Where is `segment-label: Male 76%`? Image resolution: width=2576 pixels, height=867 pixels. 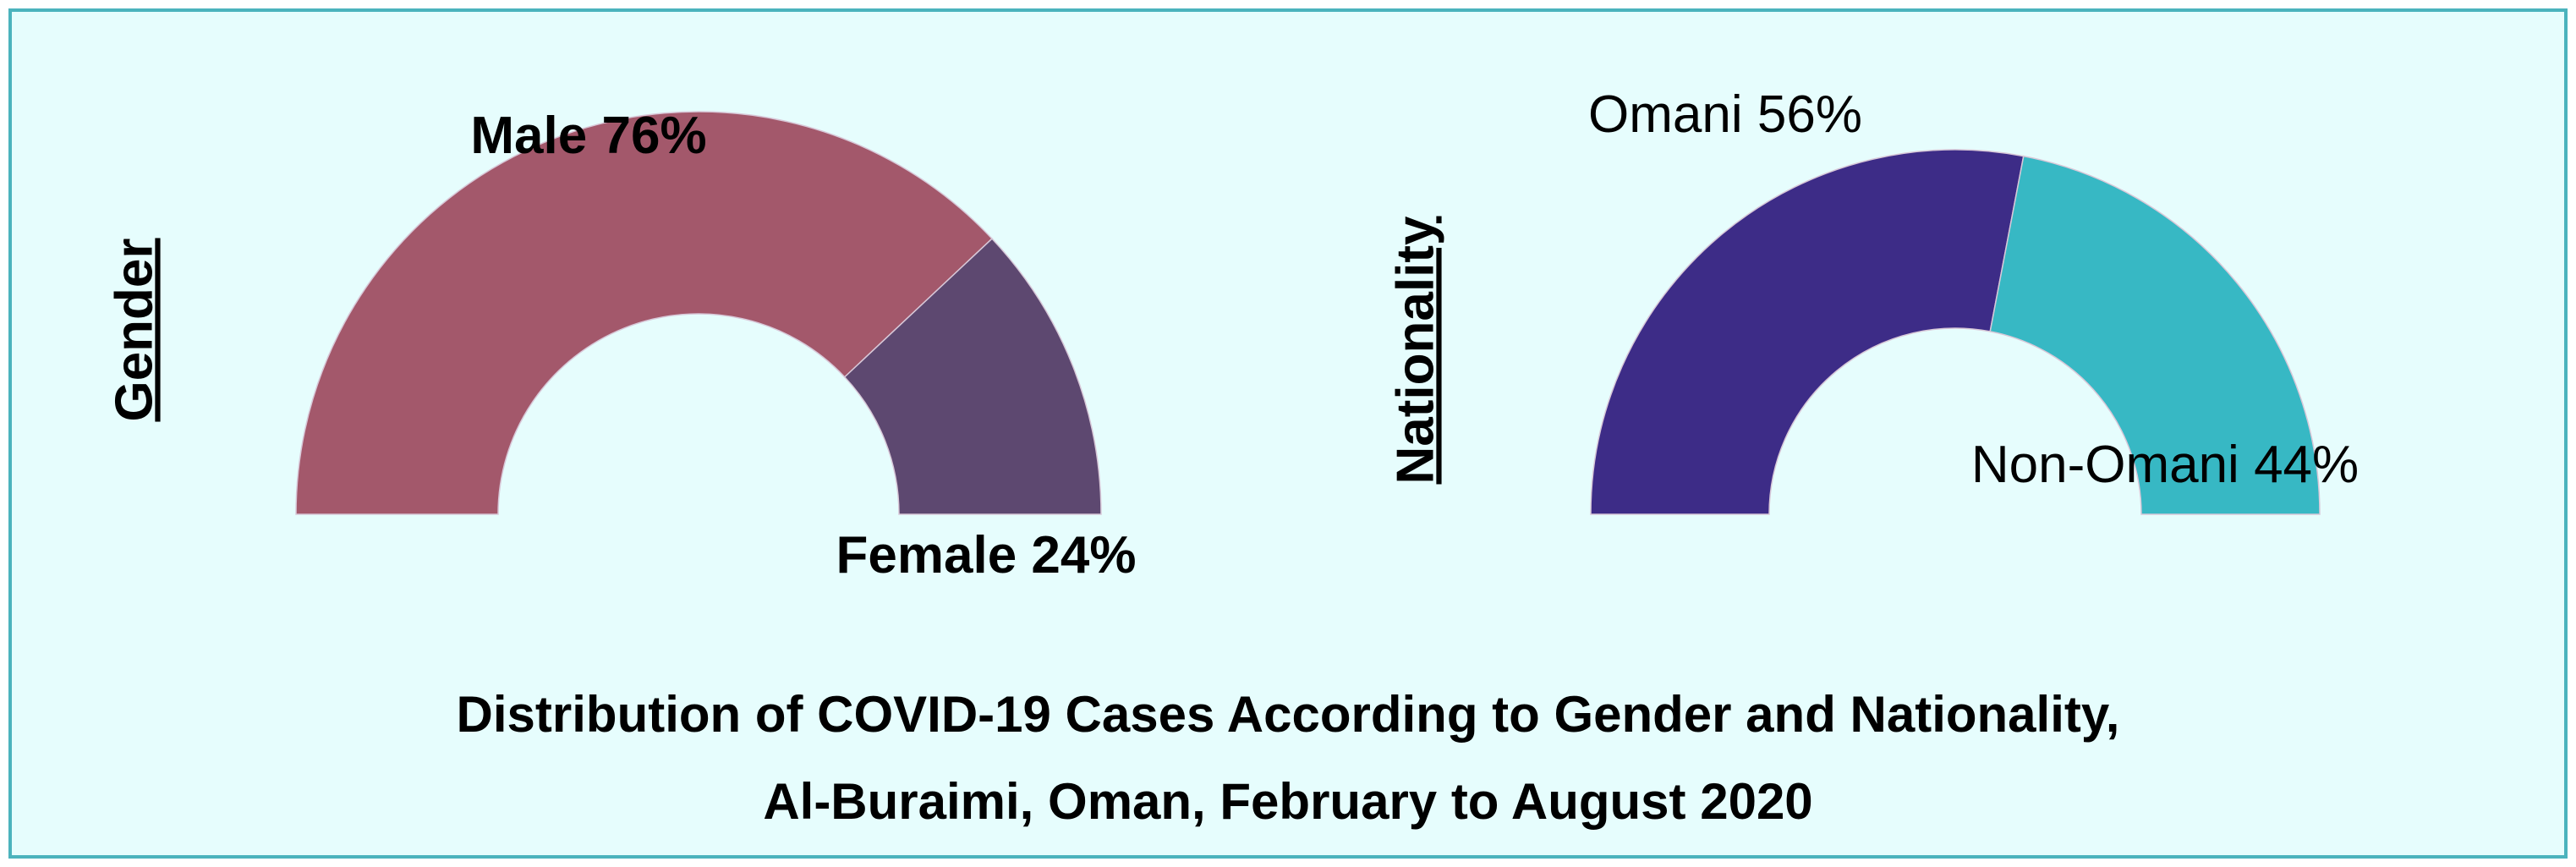 segment-label: Male 76% is located at coordinates (588, 136).